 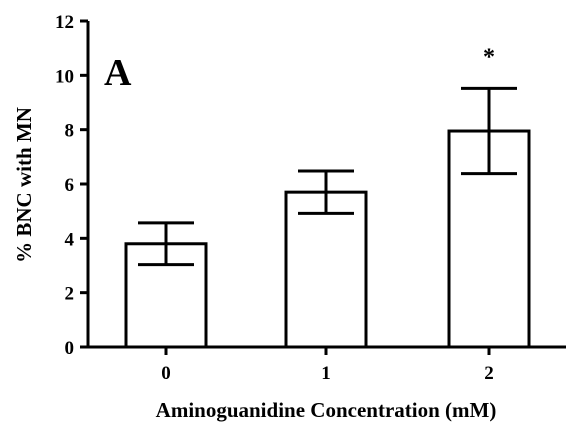 What do you see at coordinates (64, 22) in the screenshot?
I see `y-tick-label-12: 12` at bounding box center [64, 22].